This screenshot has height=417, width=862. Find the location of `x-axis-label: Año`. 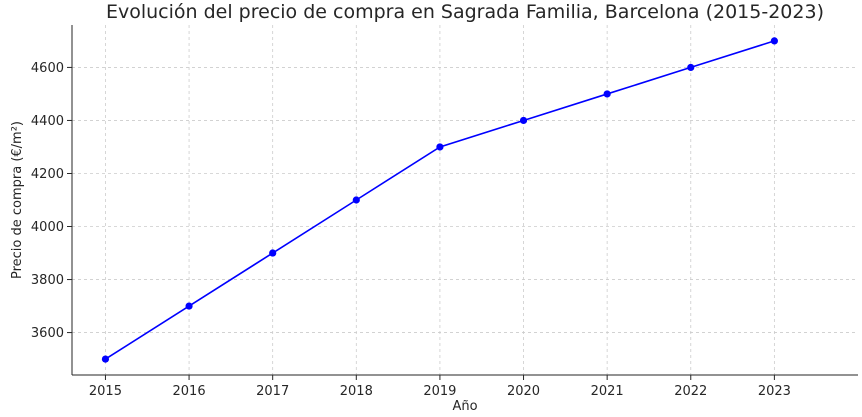

x-axis-label: Año is located at coordinates (464, 406).